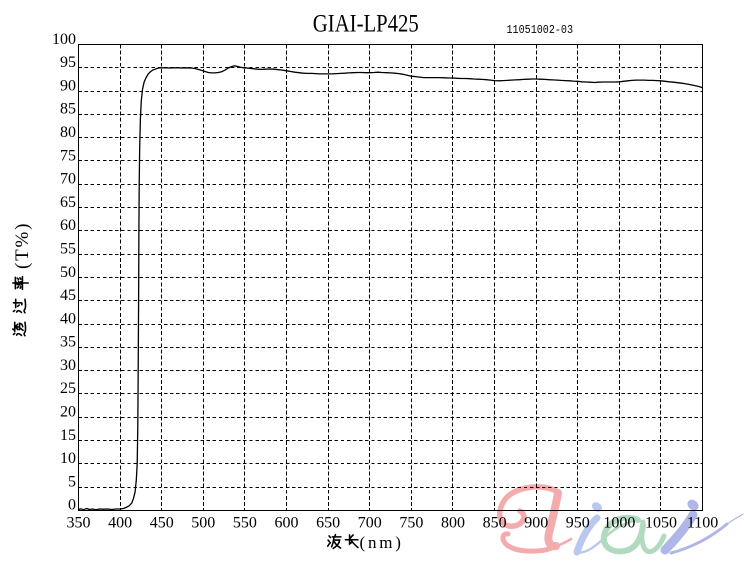 This screenshot has width=750, height=561. Describe the element at coordinates (68, 85) in the screenshot. I see `svg-text: 90` at that location.